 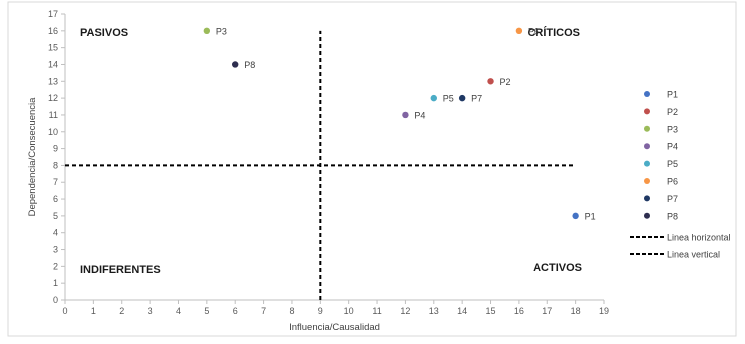 I want to click on legend-marker-p2, so click(x=647, y=111).